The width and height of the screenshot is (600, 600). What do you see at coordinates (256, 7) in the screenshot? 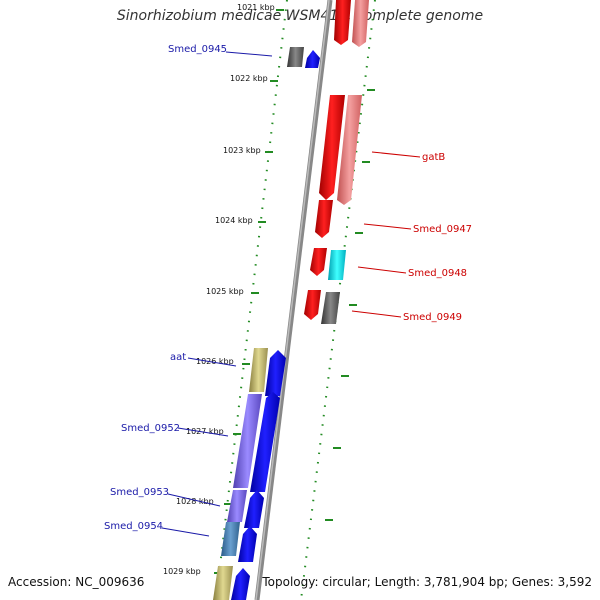
I see `tick-label-1021: 1021 kbp` at bounding box center [256, 7].